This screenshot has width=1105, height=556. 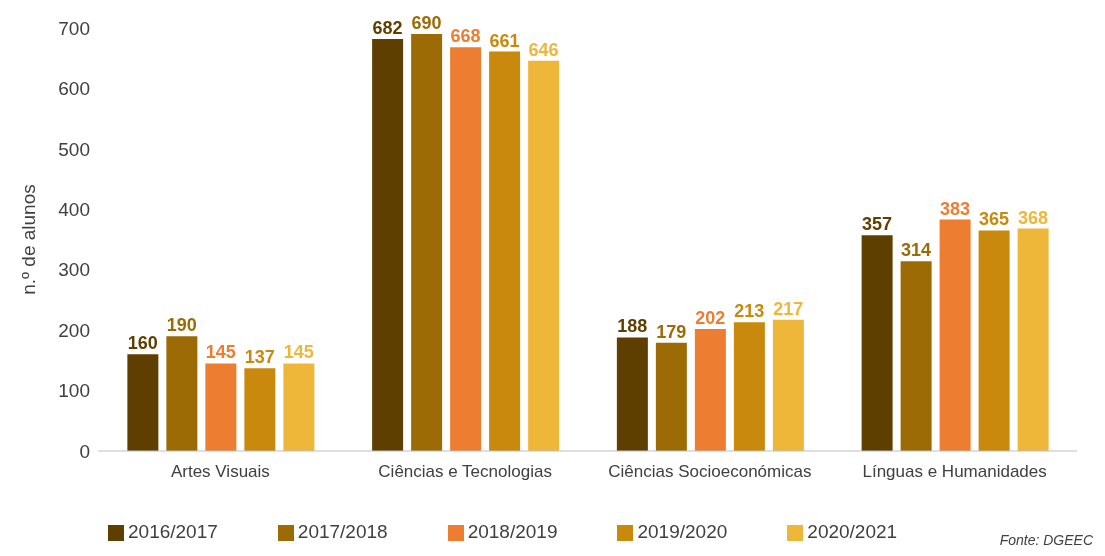 What do you see at coordinates (504, 40) in the screenshot?
I see `data-label: 661` at bounding box center [504, 40].